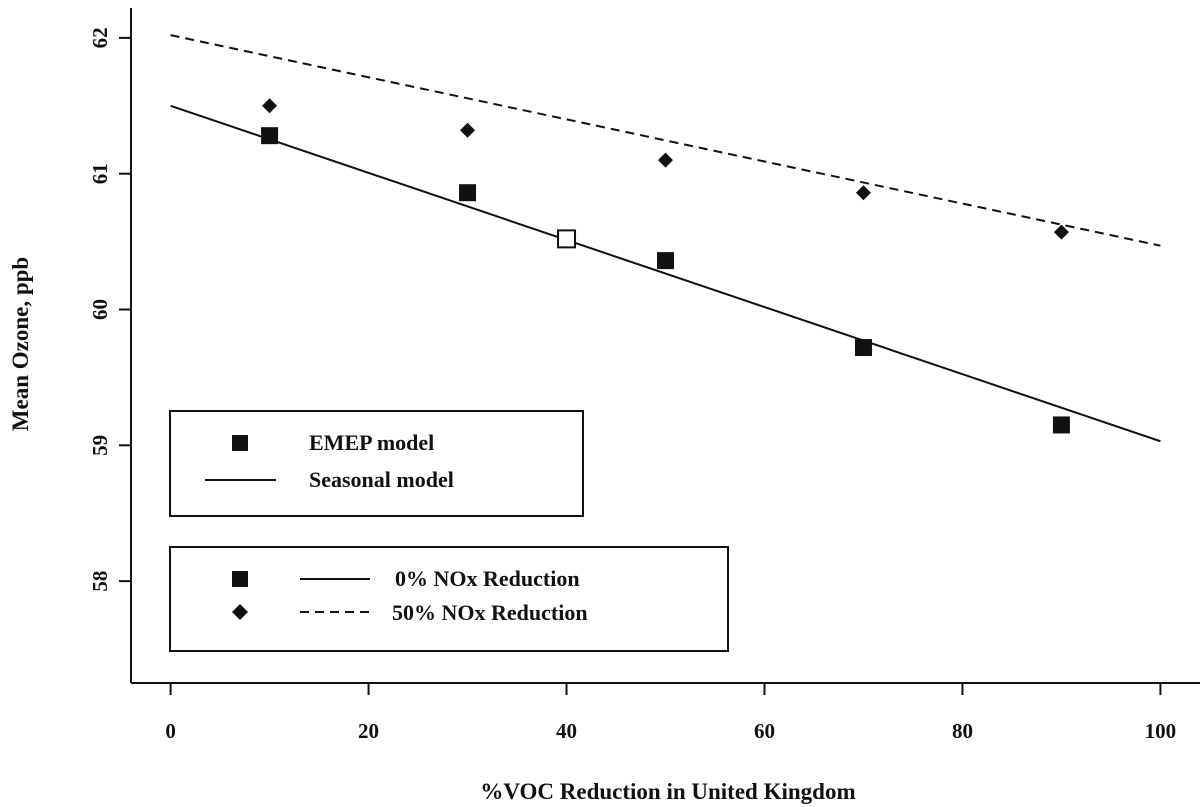 This screenshot has height=807, width=1203. Describe the element at coordinates (670, 713) in the screenshot. I see `x-axis-ticks: 0 20 40 60 80 100` at that location.